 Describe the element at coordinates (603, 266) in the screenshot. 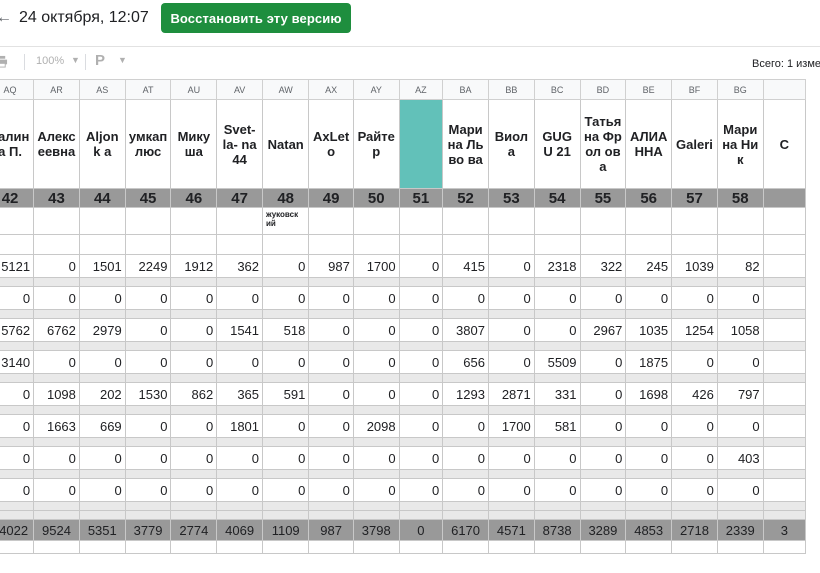

I see `value-cell: 322` at that location.